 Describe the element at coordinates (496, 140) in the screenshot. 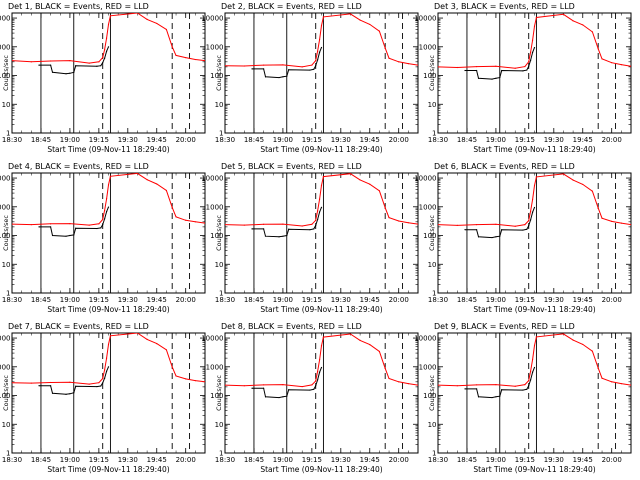

I see `x-tick-label: 19:00` at that location.